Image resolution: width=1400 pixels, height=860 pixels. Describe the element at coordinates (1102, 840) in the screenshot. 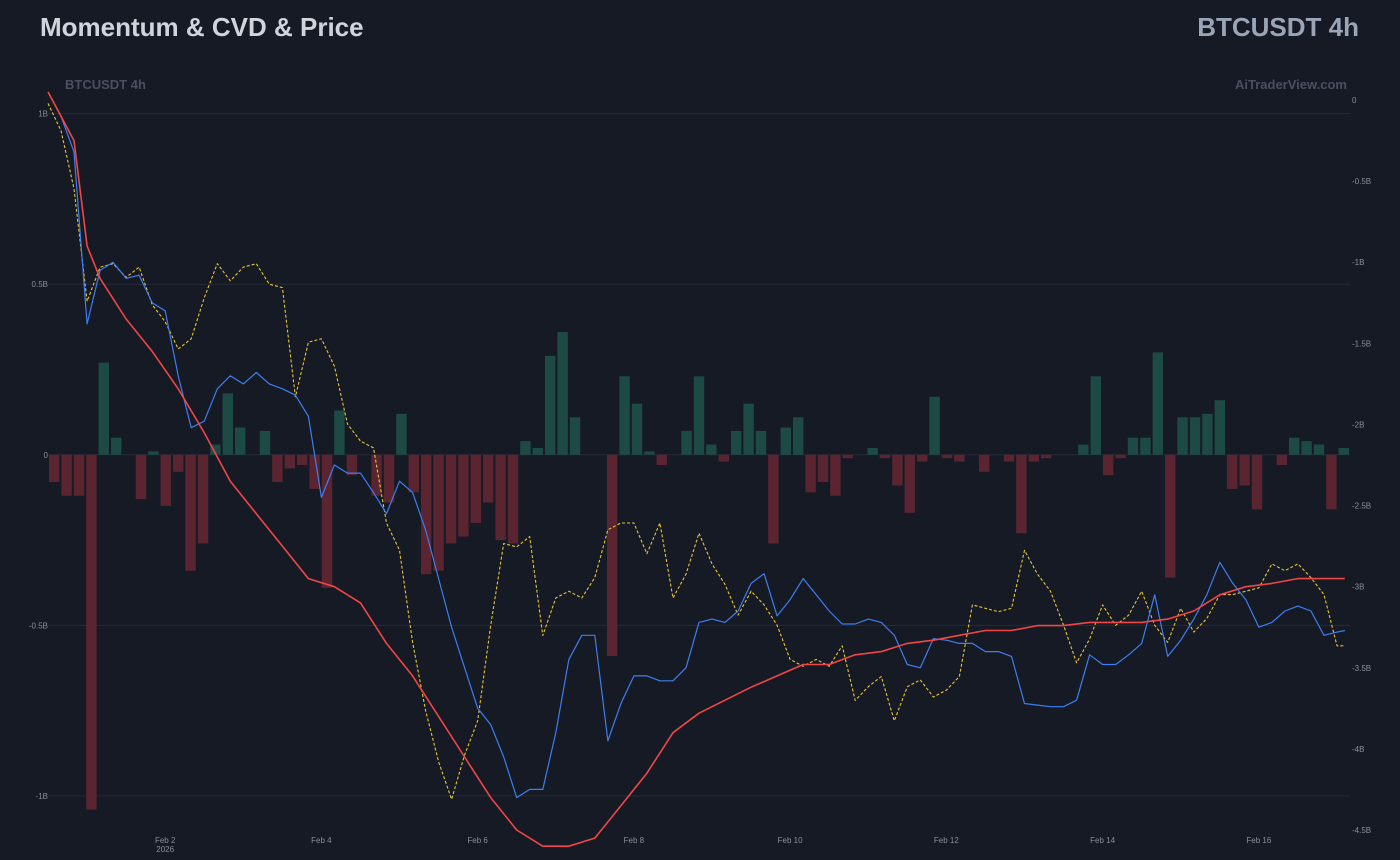

I see `x-axis-tick-label: Feb 14` at that location.